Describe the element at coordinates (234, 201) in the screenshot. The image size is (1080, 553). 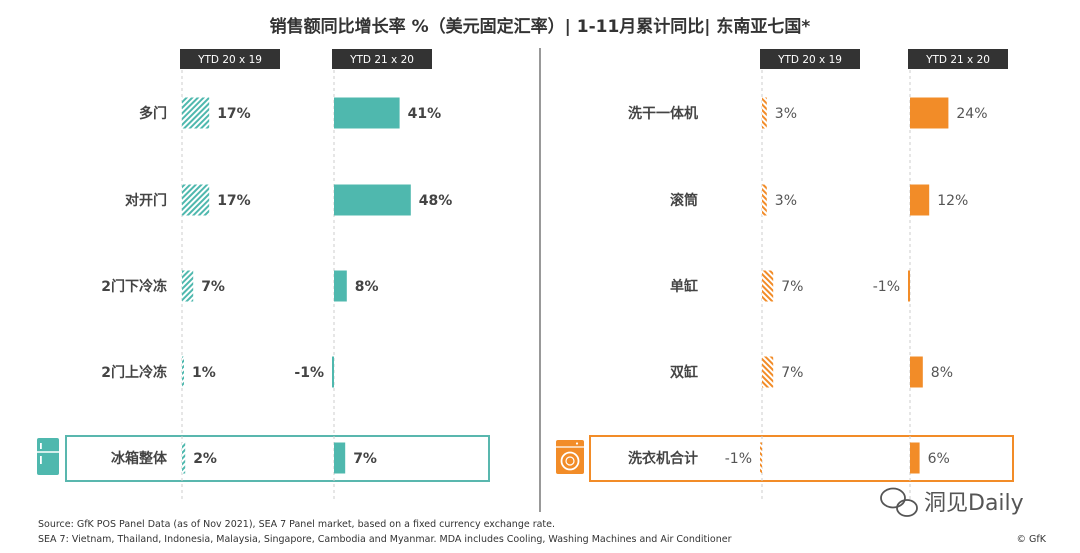
I see `fridge-value-label-1-2: 17%` at that location.